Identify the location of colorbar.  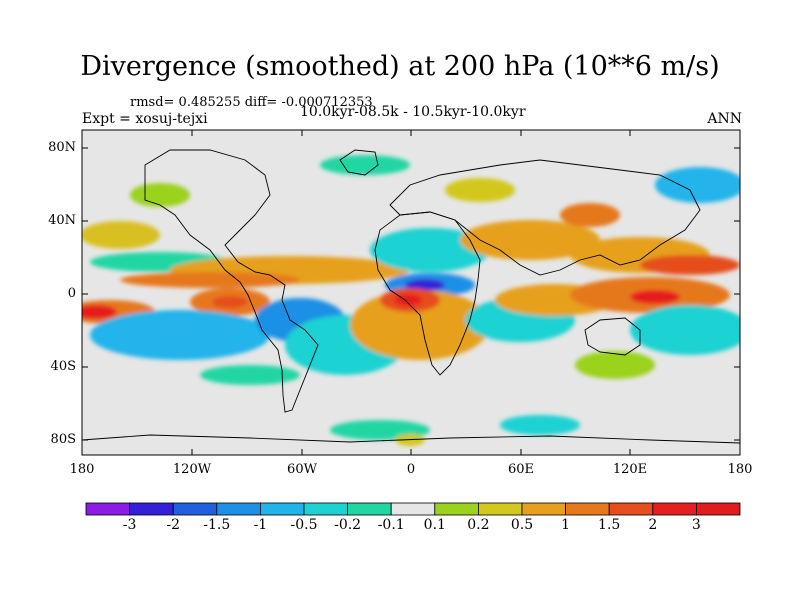
(413, 509).